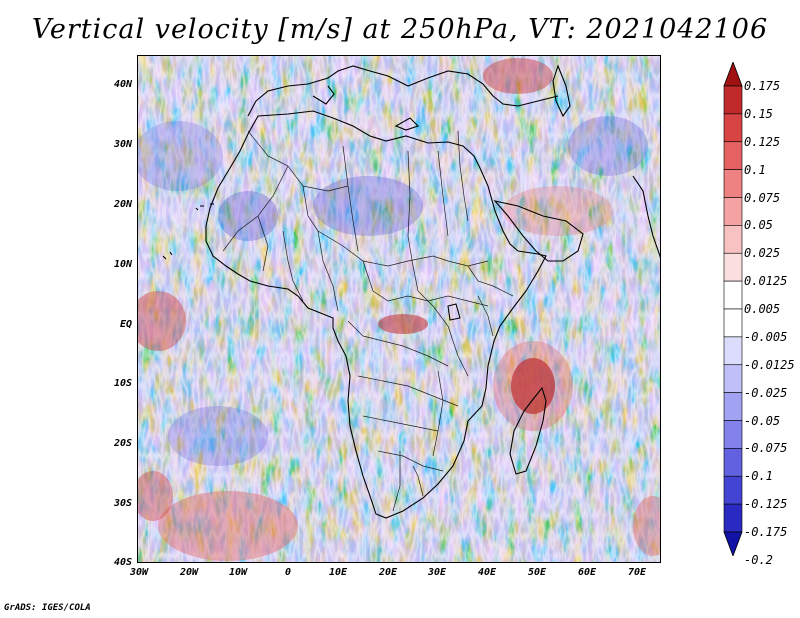  I want to click on lat-label: 20S, so click(122, 443).